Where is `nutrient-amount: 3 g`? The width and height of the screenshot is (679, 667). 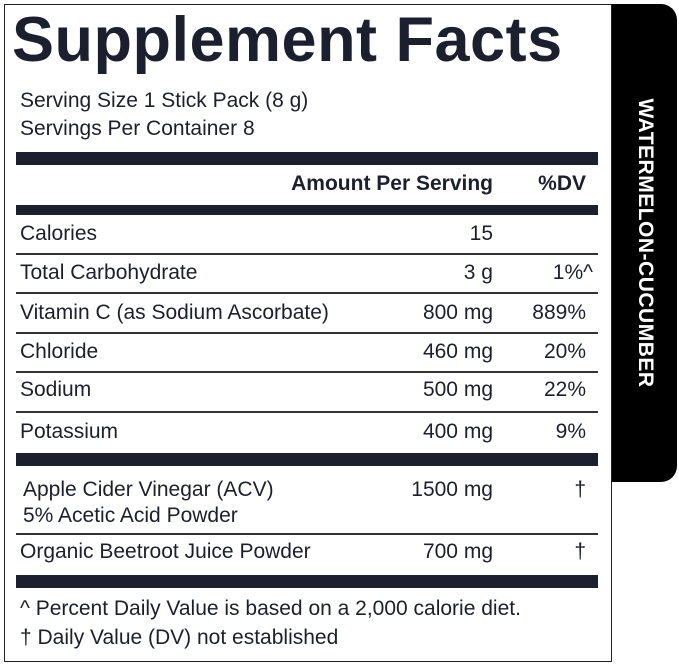 nutrient-amount: 3 g is located at coordinates (478, 272).